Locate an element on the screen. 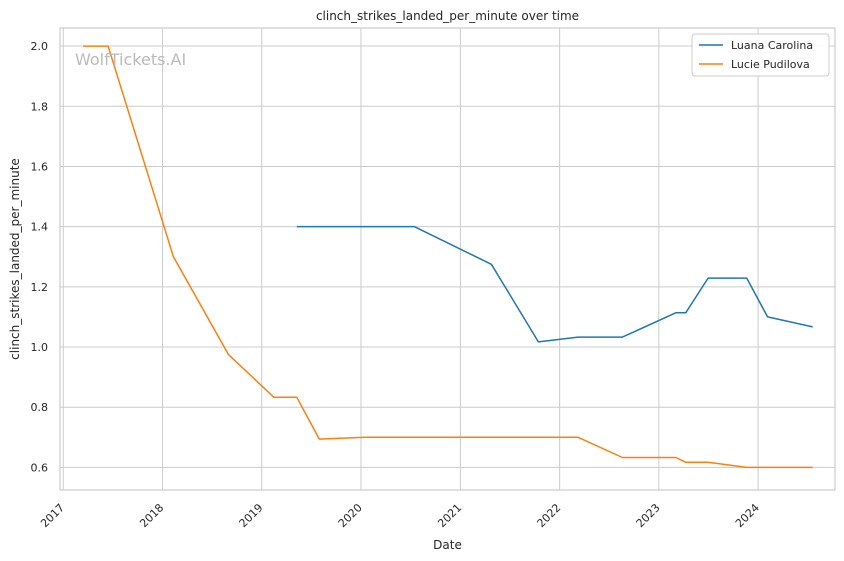 The image size is (844, 561). x-tick-label: 2024 is located at coordinates (747, 515).